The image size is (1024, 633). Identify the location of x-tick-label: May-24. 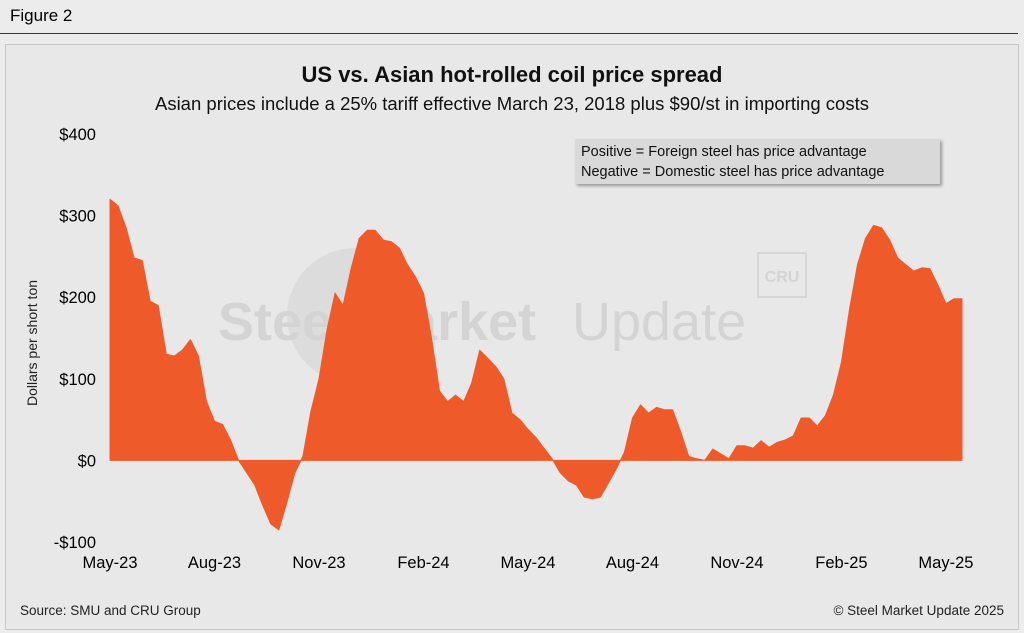
(527, 563).